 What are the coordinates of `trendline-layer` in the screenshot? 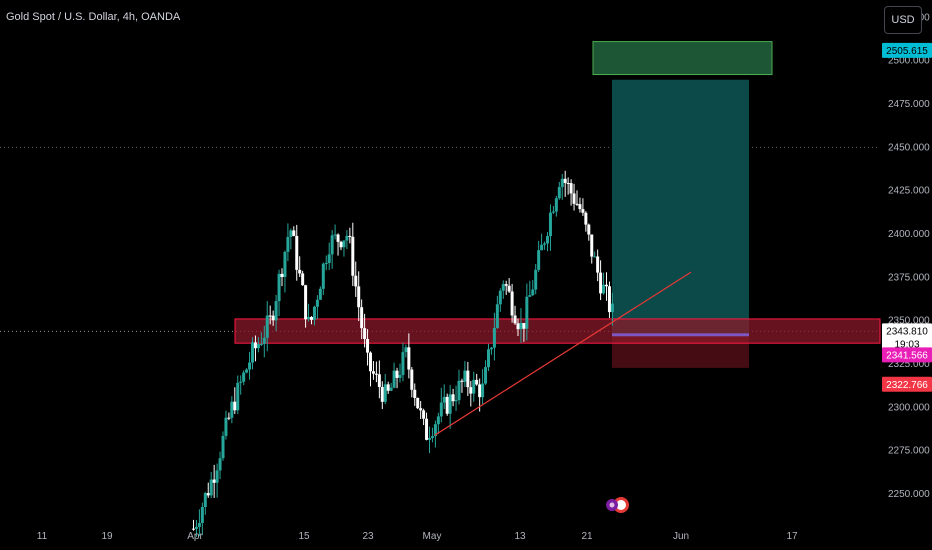 It's located at (563, 353).